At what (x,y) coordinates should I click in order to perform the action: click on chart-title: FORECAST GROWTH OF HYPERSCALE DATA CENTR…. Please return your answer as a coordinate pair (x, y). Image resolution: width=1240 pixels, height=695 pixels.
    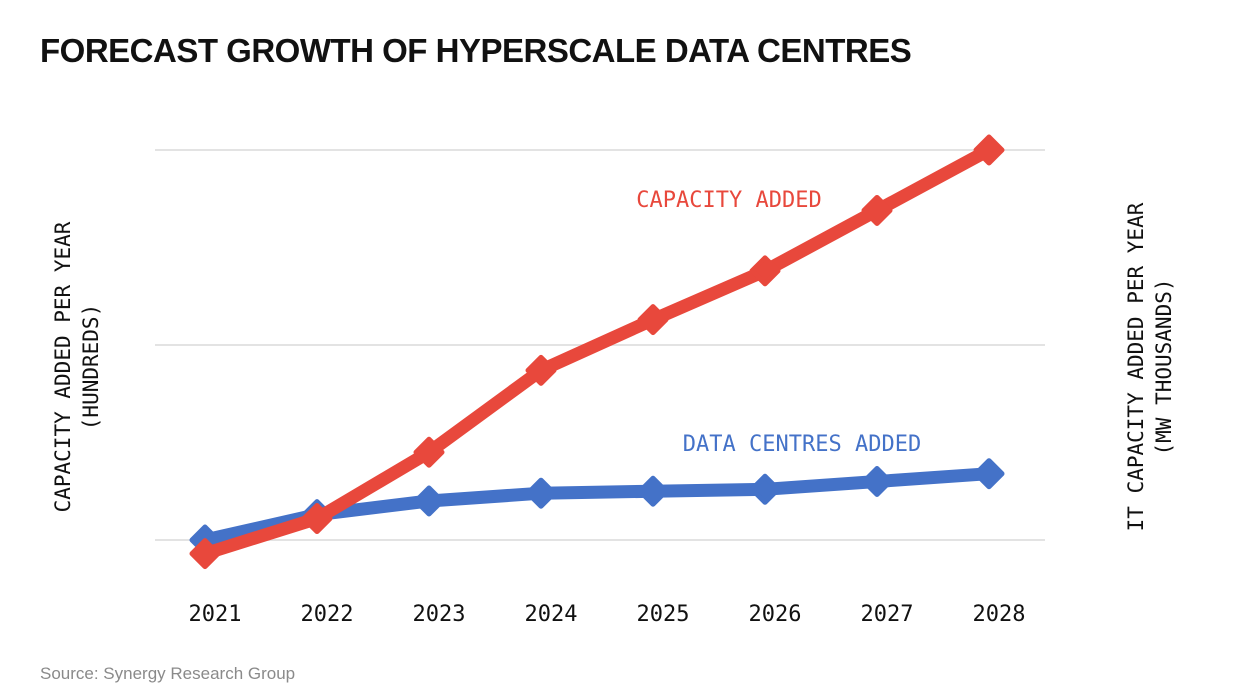
    Looking at the image, I should click on (476, 50).